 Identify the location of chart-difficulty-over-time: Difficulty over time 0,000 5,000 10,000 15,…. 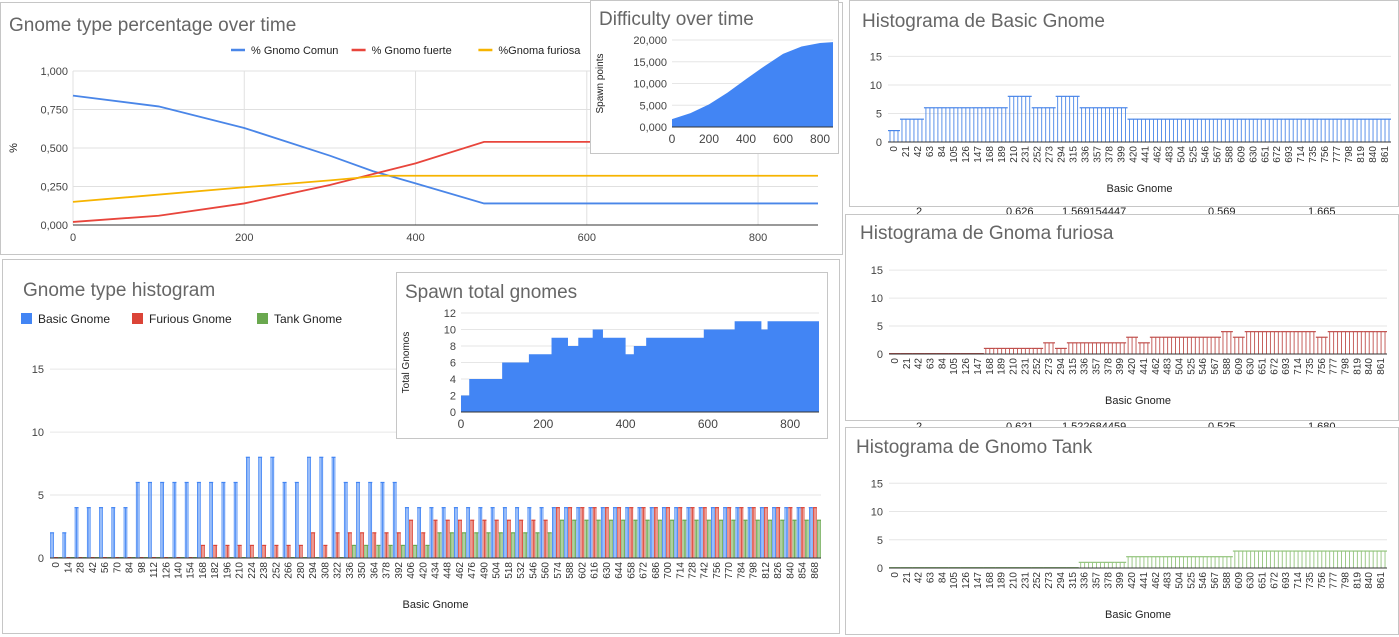
(714, 77).